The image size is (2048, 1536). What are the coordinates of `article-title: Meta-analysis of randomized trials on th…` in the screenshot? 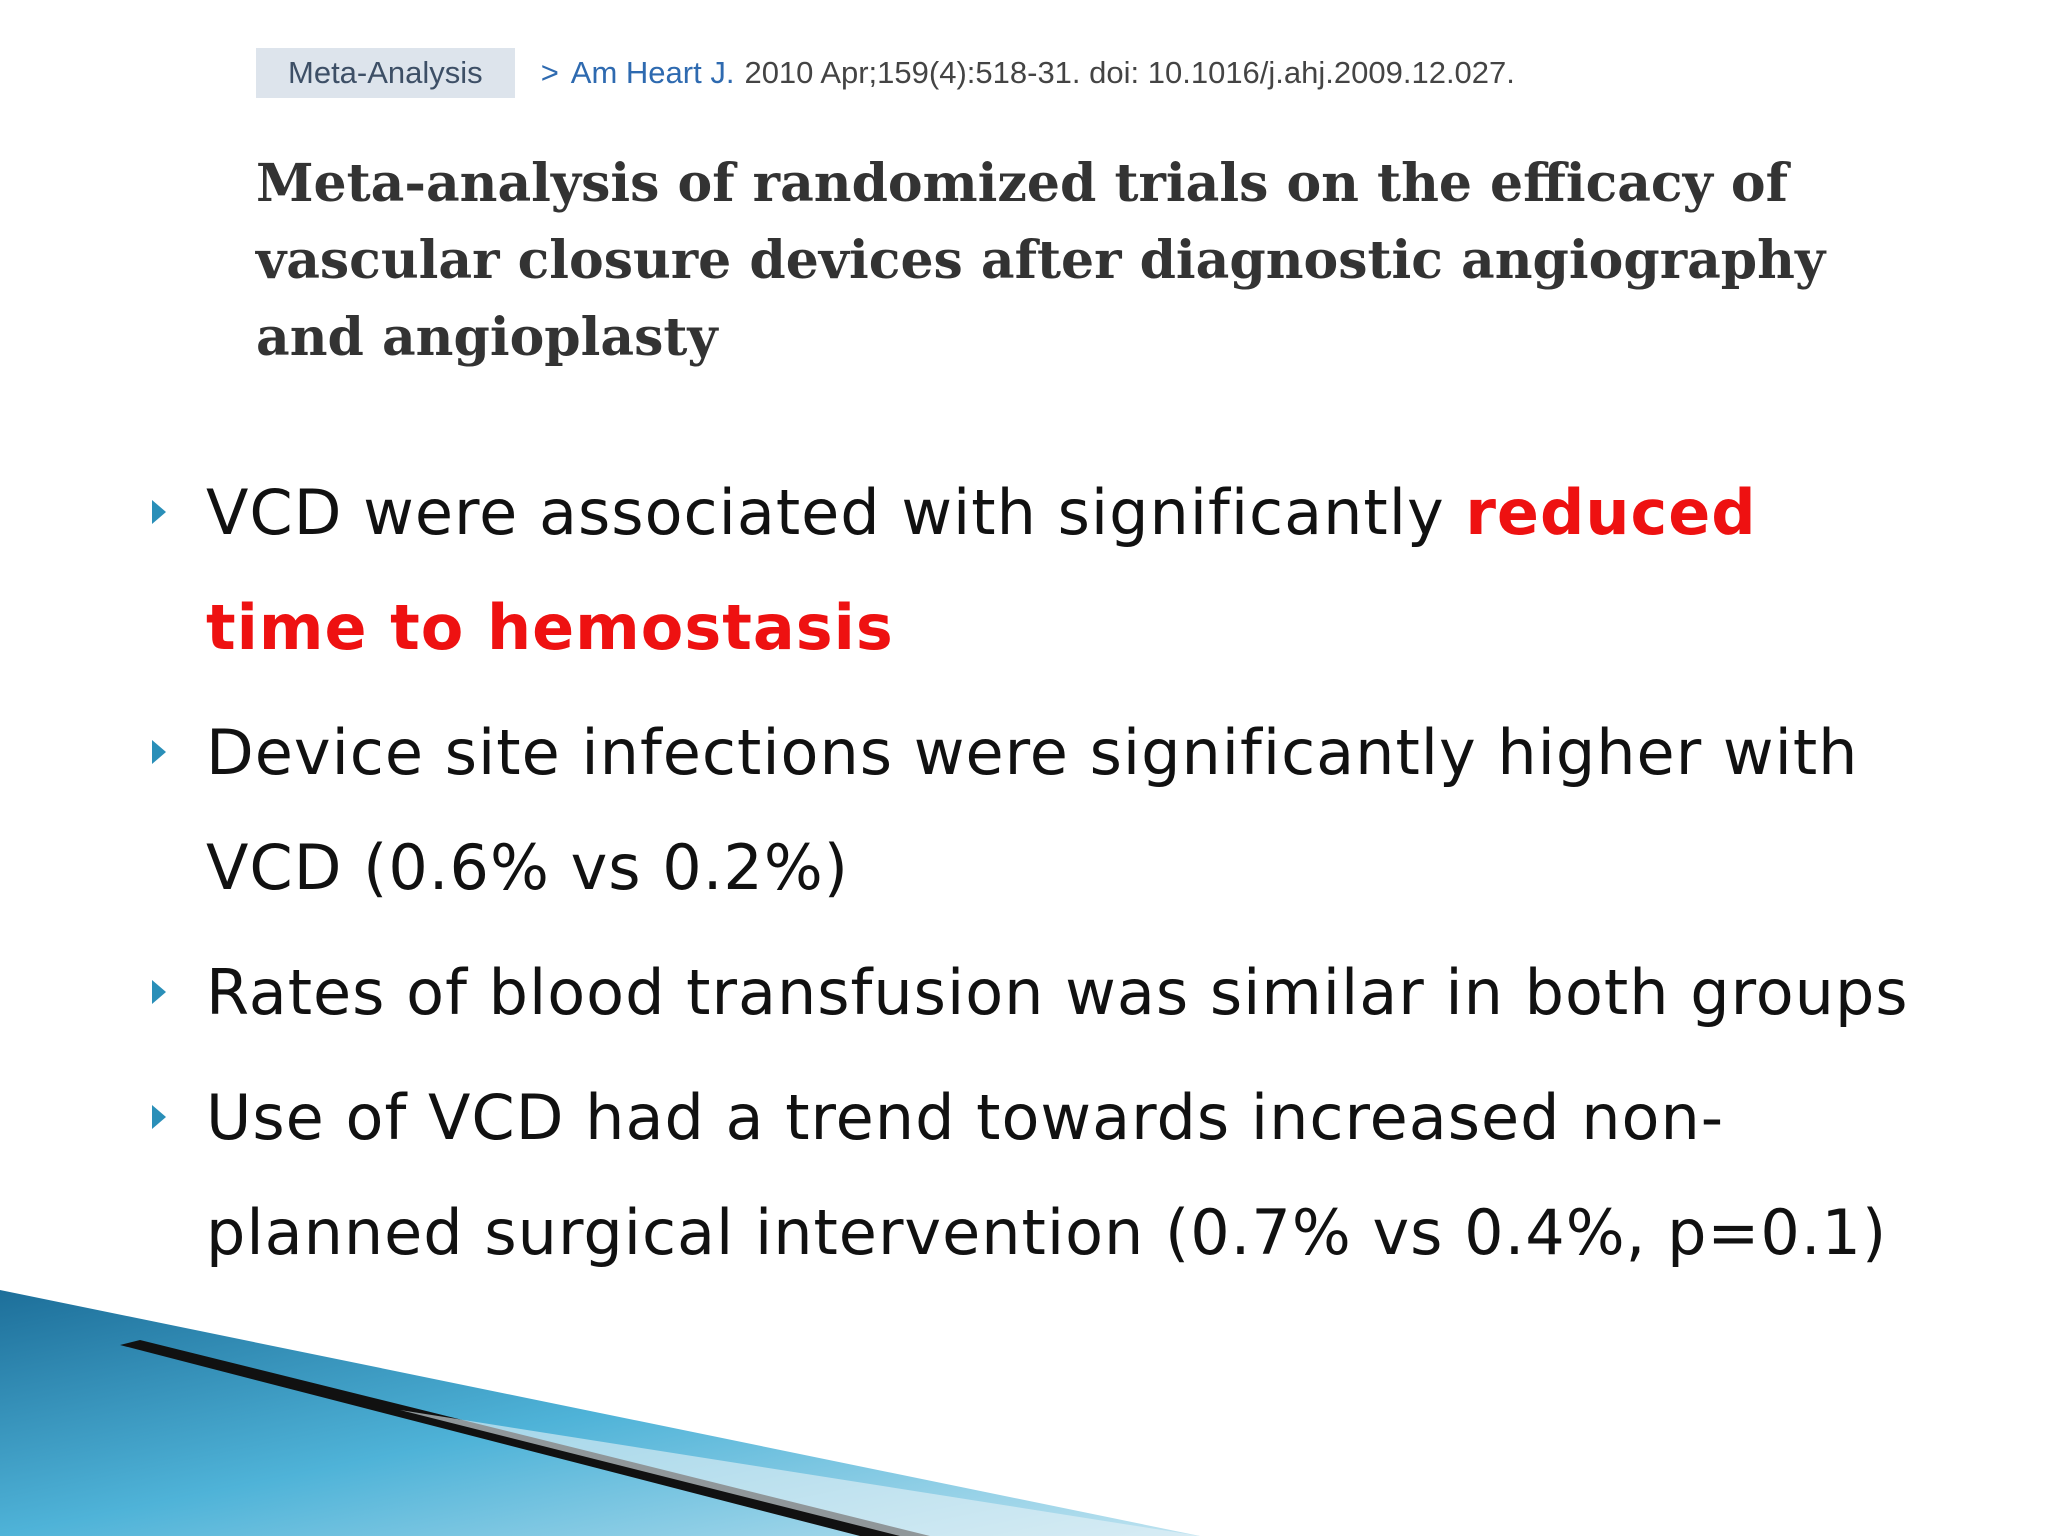 It's located at (1041, 260).